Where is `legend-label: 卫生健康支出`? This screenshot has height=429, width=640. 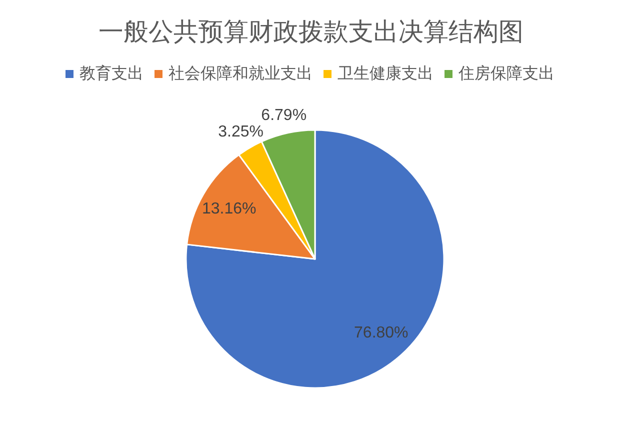
legend-label: 卫生健康支出 is located at coordinates (386, 73).